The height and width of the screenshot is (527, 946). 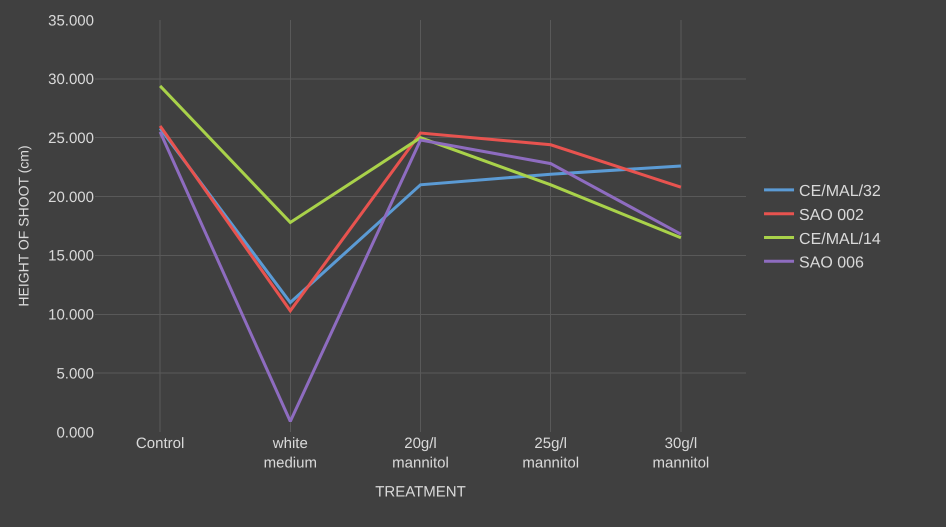 I want to click on legend-label: SAO 006, so click(x=831, y=263).